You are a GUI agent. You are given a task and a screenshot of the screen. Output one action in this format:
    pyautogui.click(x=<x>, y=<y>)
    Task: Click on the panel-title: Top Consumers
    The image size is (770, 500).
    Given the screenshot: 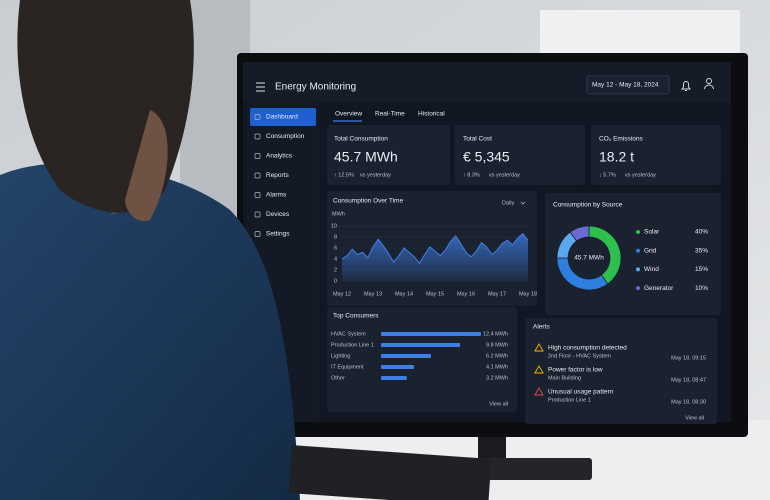 What is the action you would take?
    pyautogui.click(x=356, y=316)
    